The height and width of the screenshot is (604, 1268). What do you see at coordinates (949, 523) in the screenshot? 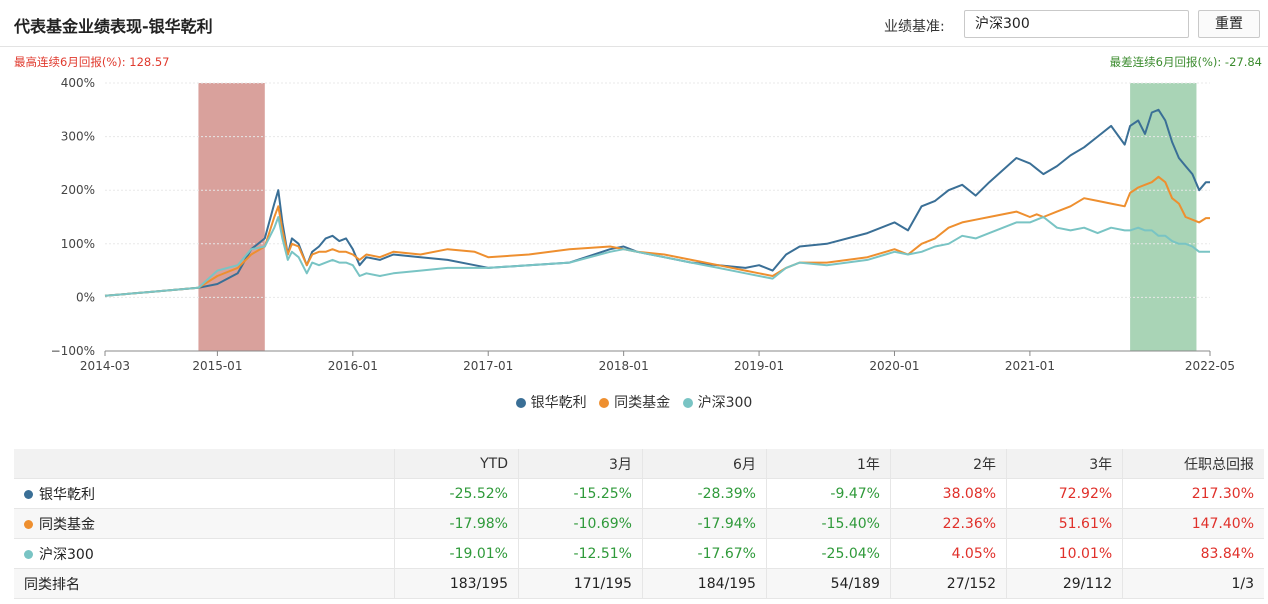
I see `table-cell: 22.36%` at bounding box center [949, 523].